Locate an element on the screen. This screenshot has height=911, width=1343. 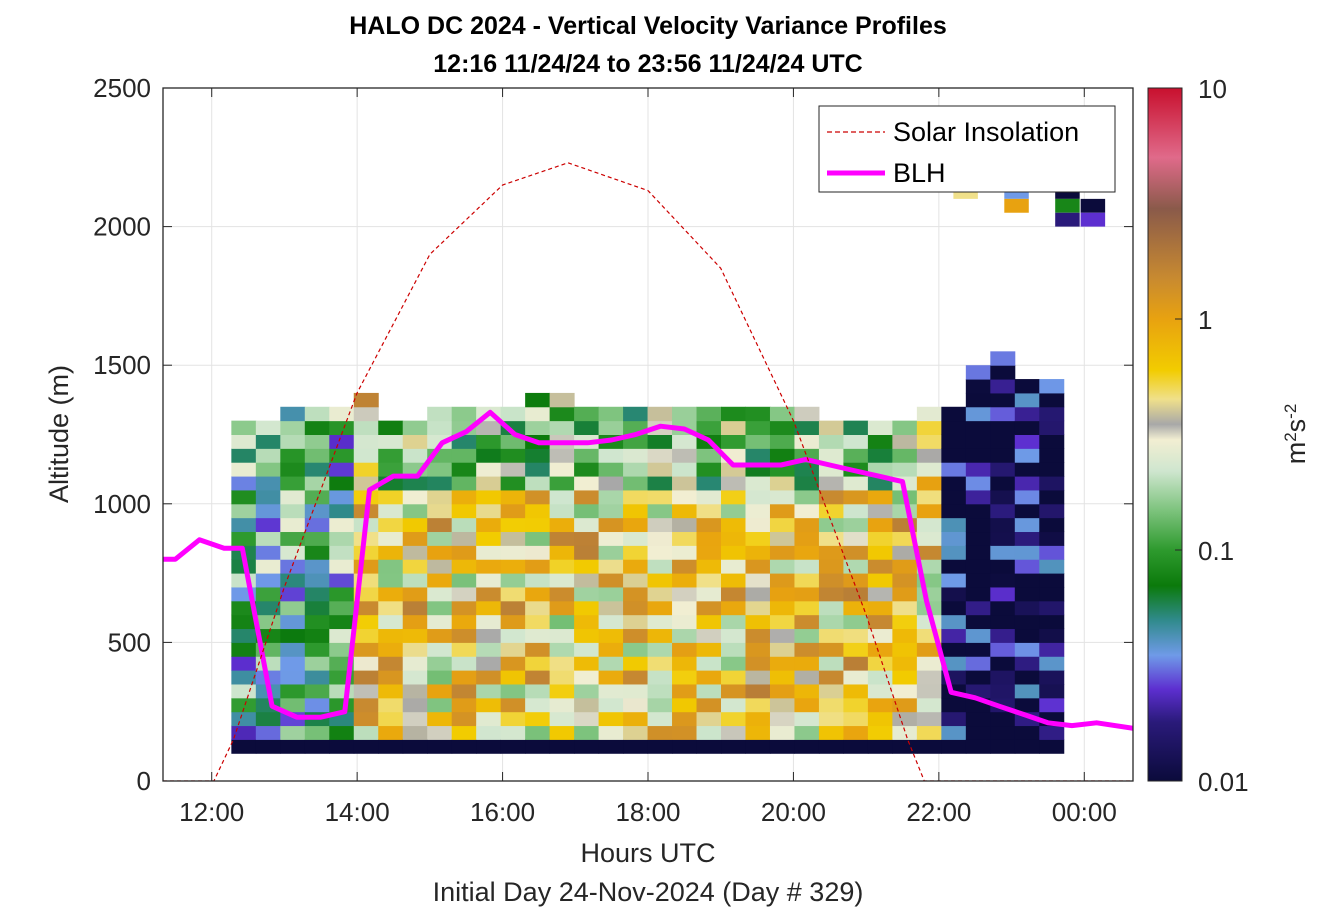
heatmap-cell-isolated is located at coordinates (1093, 205).